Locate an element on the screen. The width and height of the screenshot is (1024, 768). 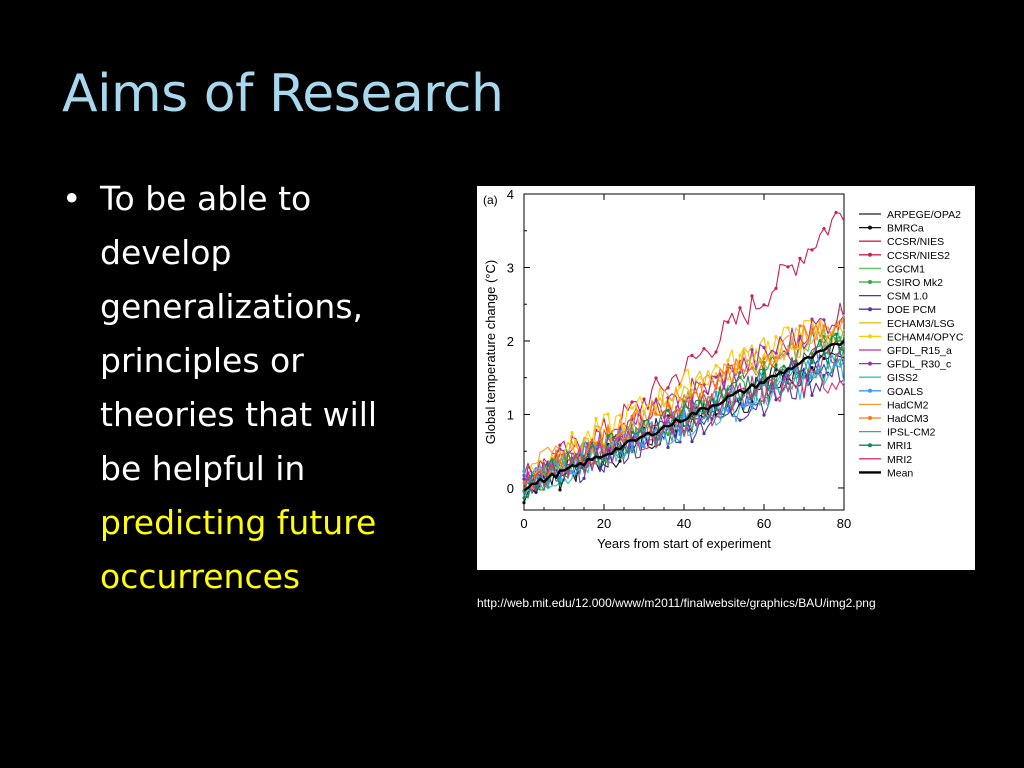
x-tick-label: 60 is located at coordinates (764, 523).